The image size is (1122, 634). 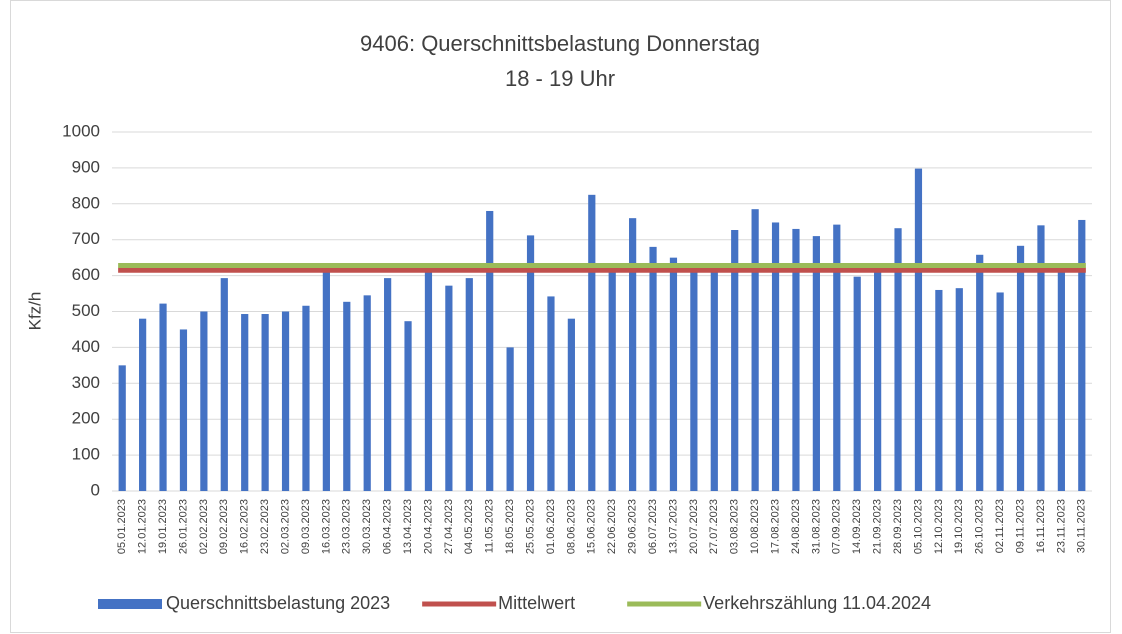 I want to click on x-tick-label: 09.11.2023, so click(x=1020, y=526).